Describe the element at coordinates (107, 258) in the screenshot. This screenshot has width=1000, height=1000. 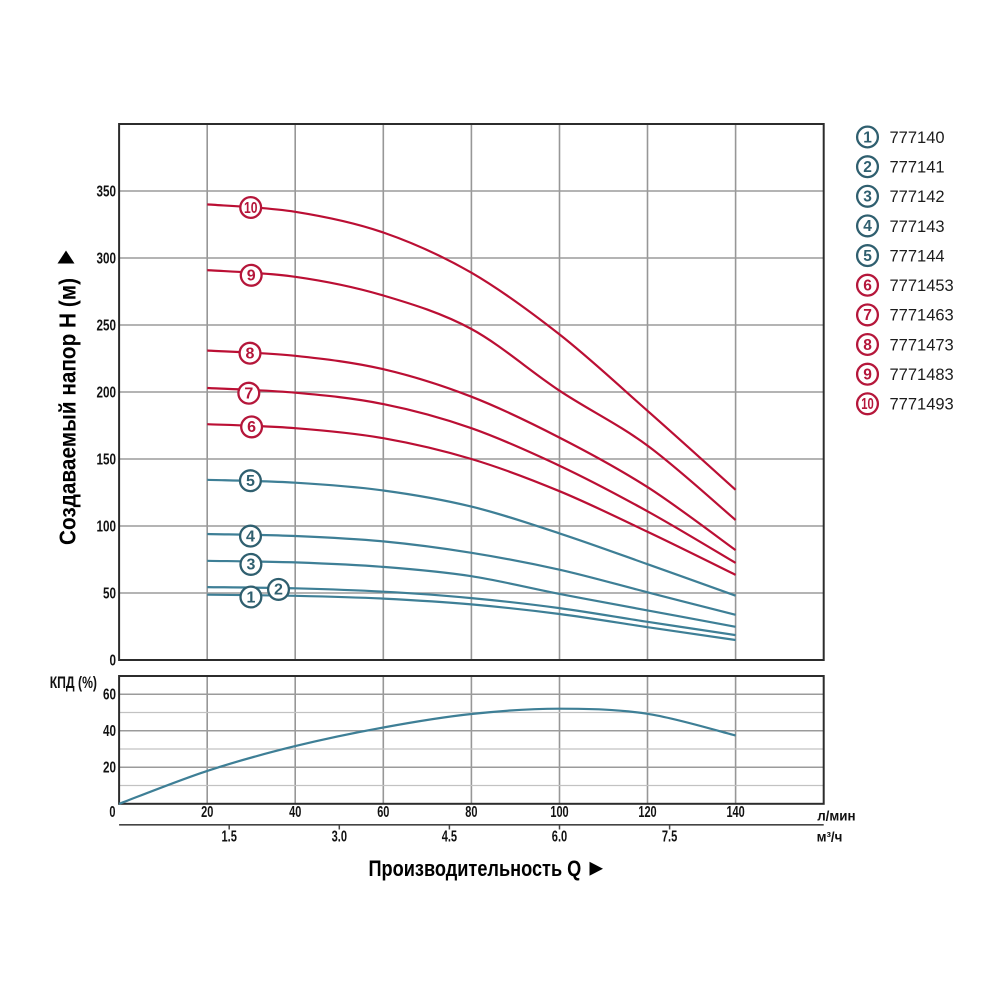
I see `svg-text: 300` at that location.